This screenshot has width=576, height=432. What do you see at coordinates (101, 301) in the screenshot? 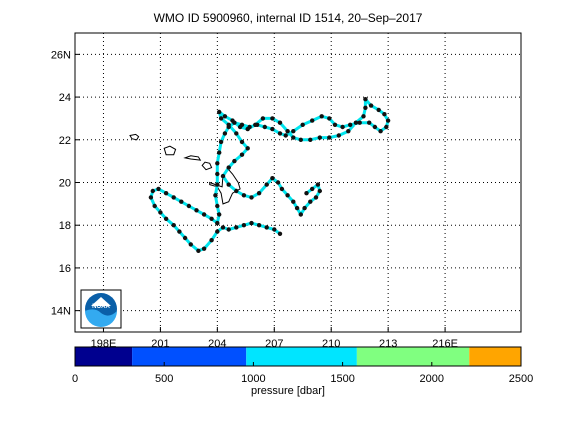
I see `logo-bird` at bounding box center [101, 301].